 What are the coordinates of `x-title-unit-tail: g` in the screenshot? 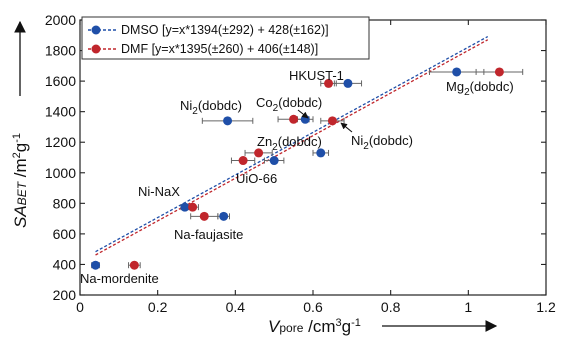 It's located at (346, 326).